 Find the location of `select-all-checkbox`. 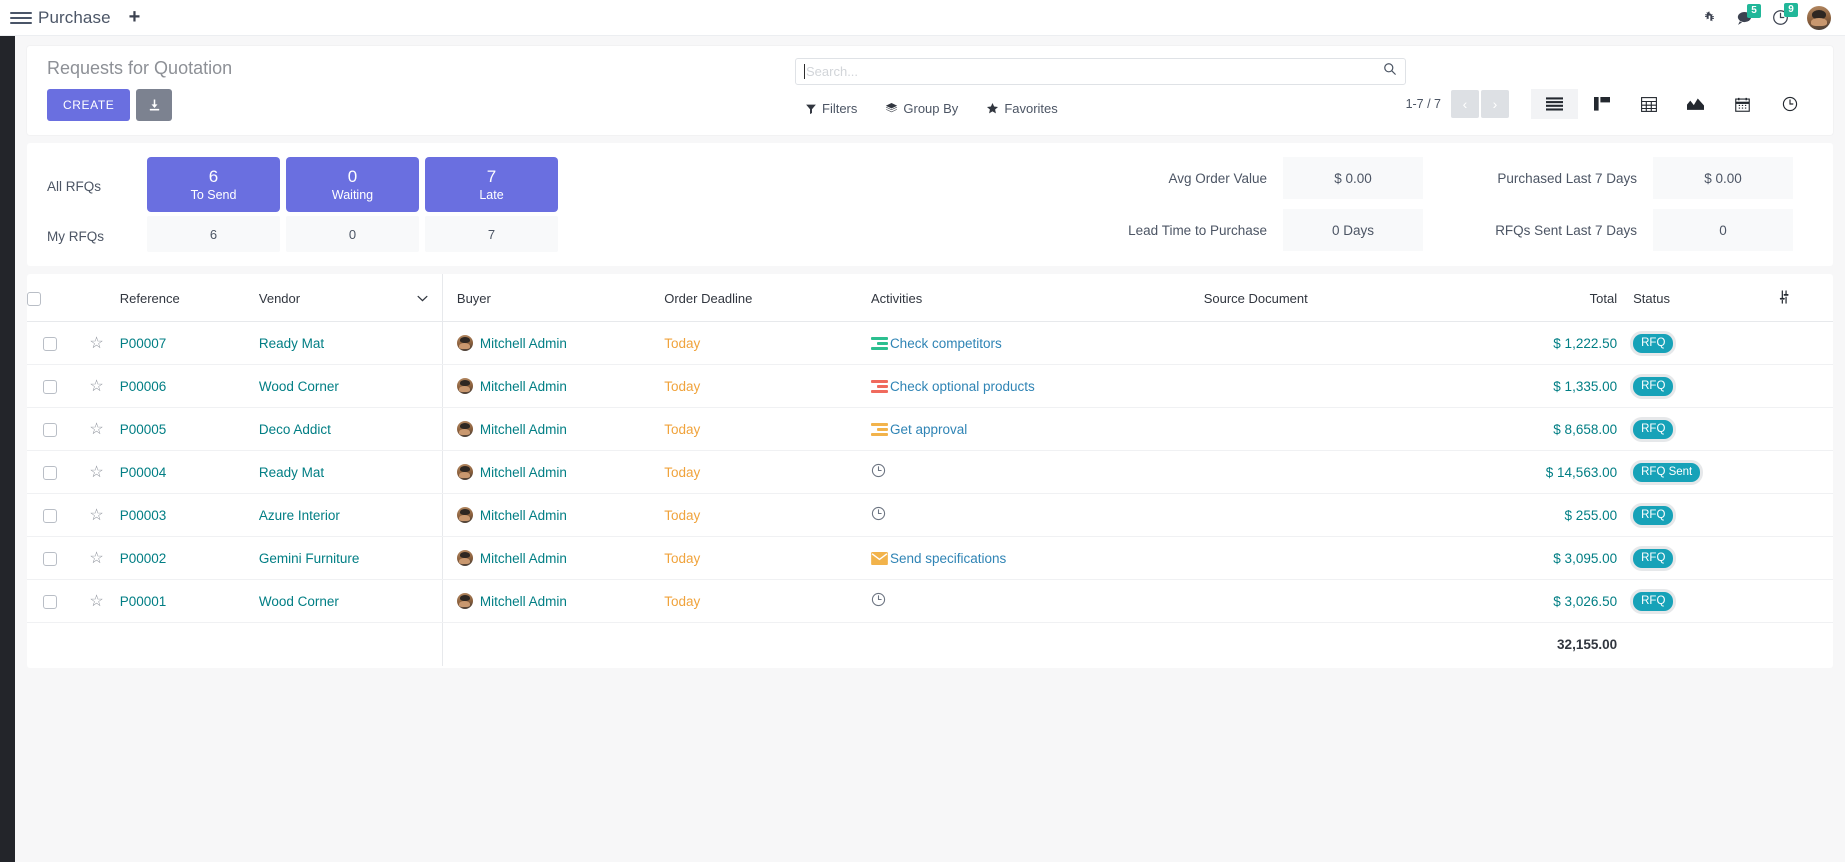

select-all-checkbox is located at coordinates (34, 299).